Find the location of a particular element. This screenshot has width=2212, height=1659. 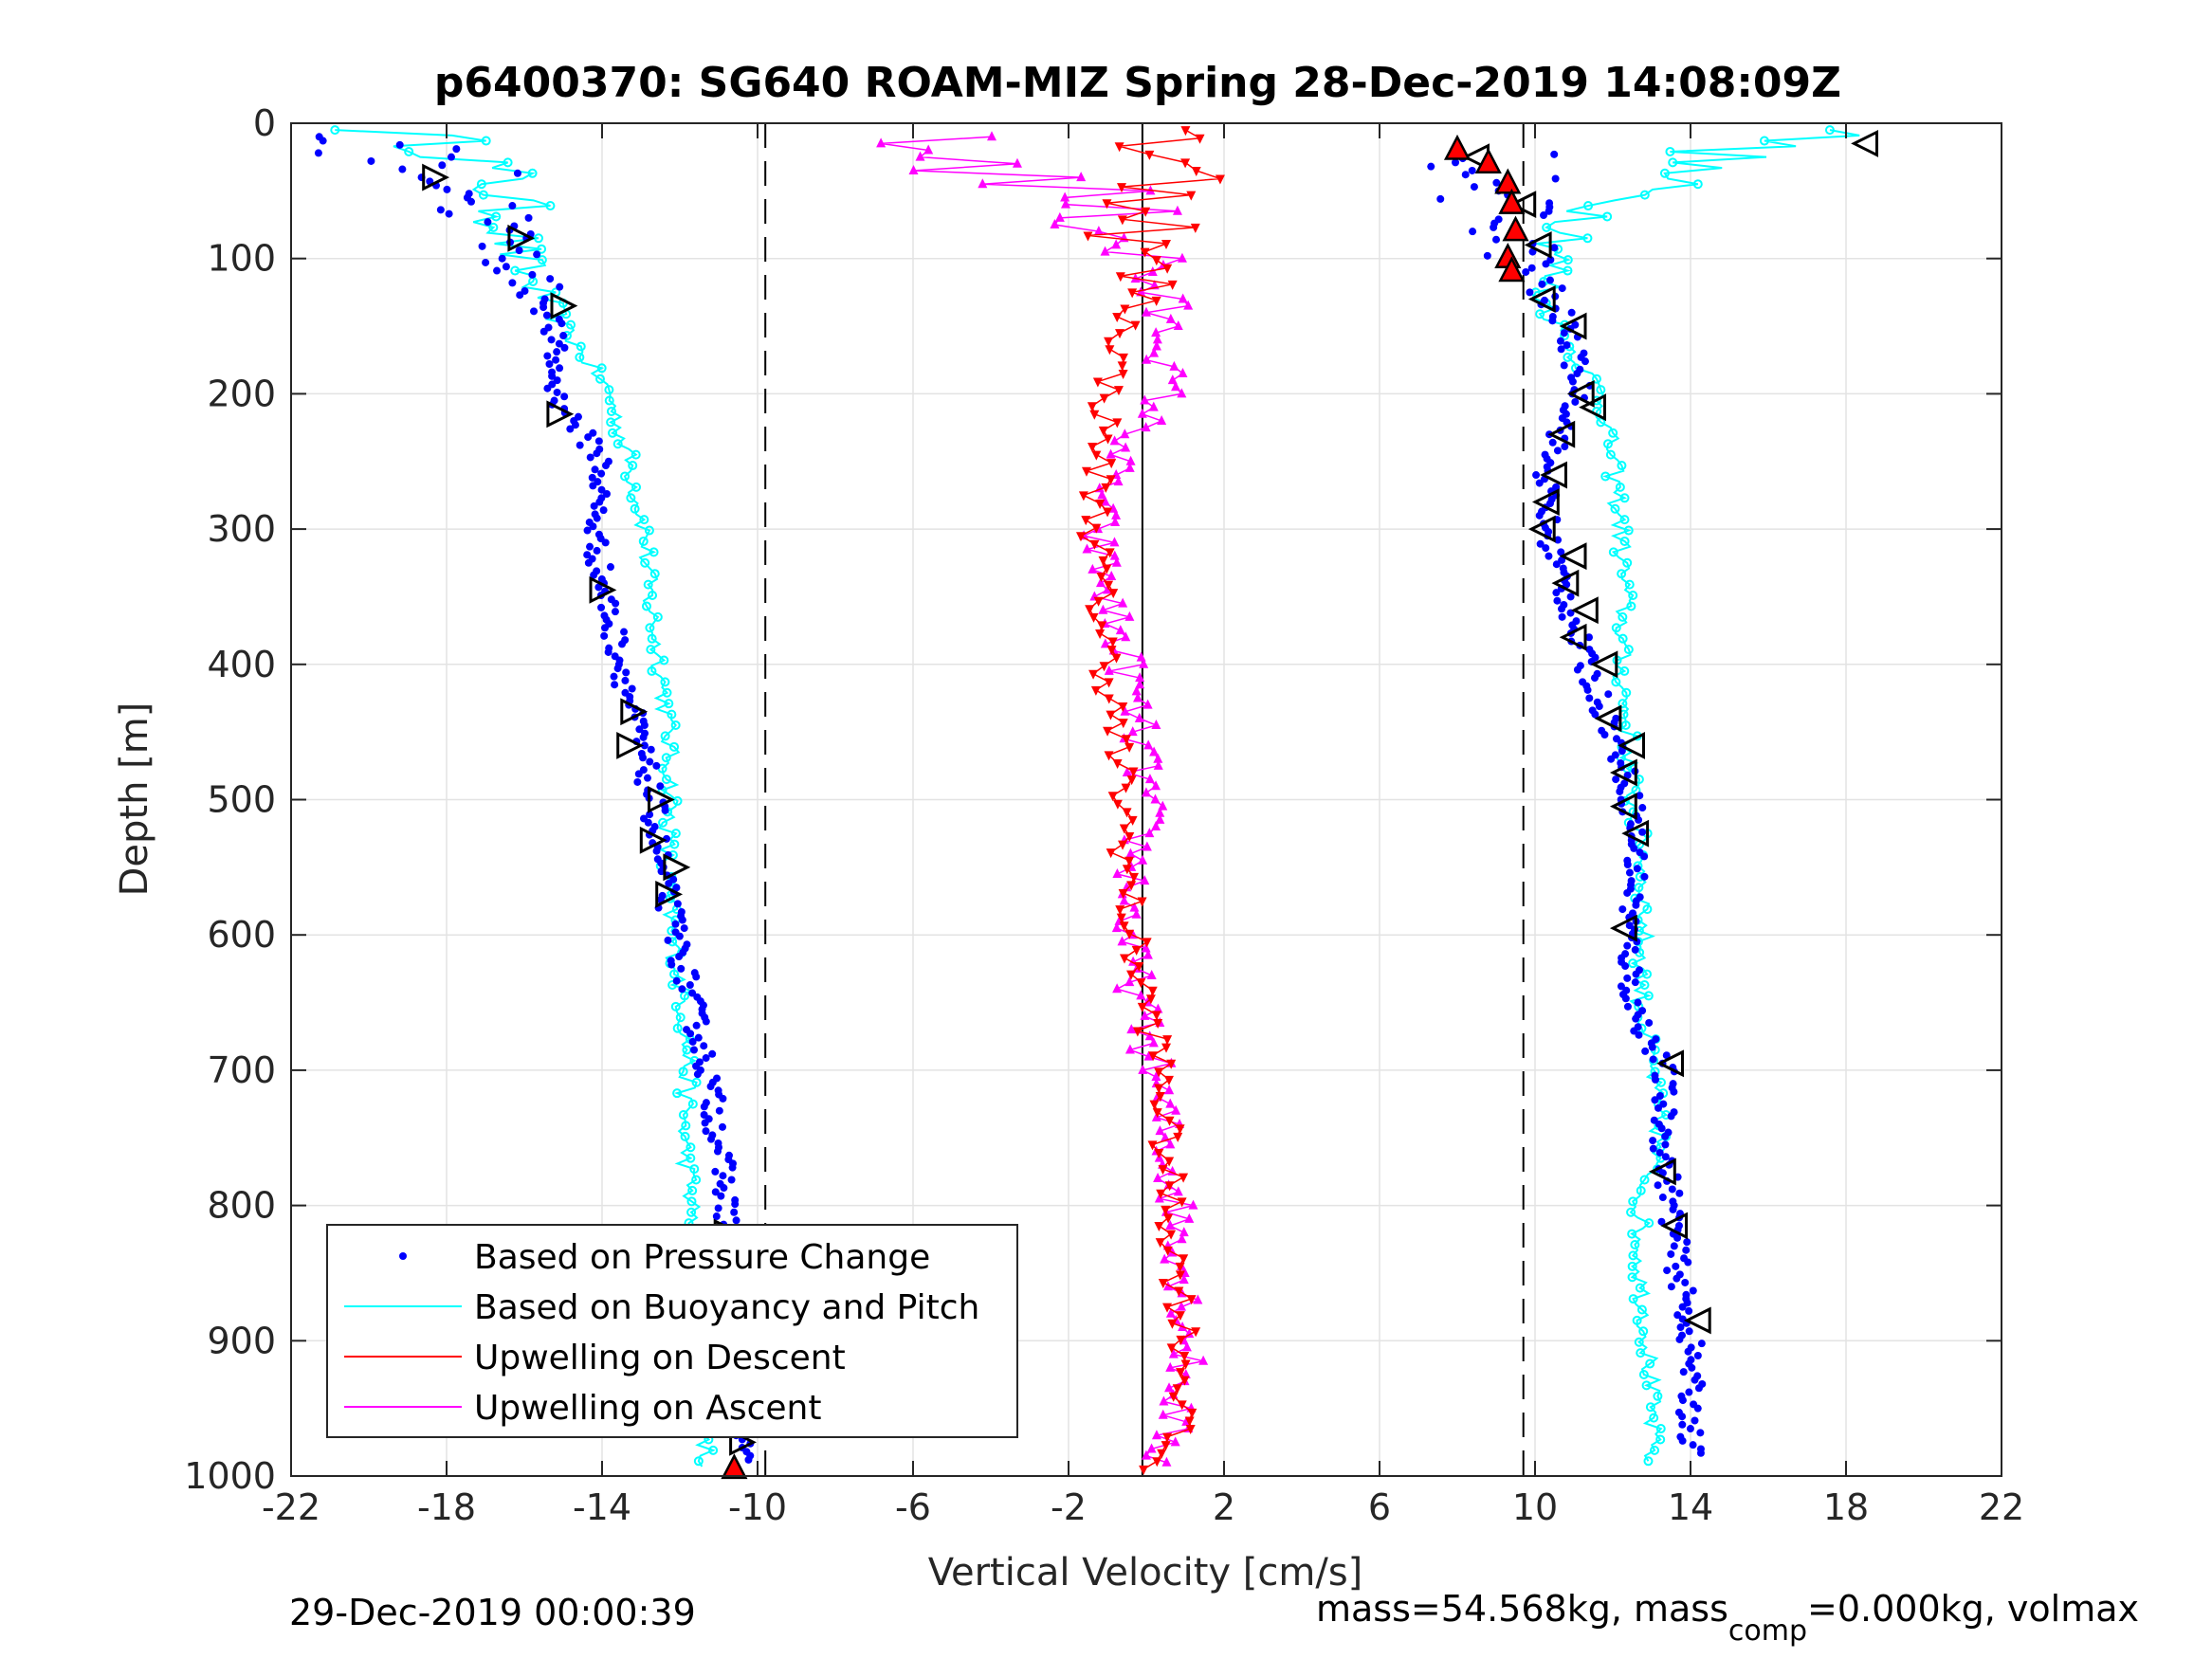

y-tick-label: 900 is located at coordinates (241, 1340).